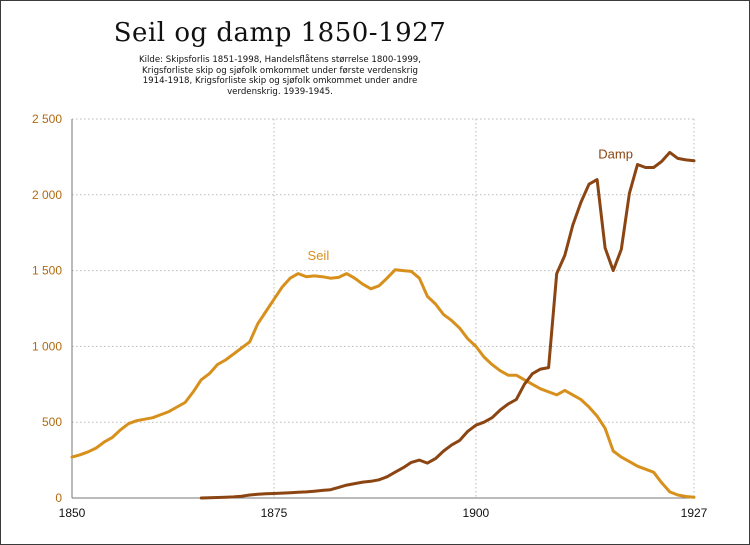 This screenshot has width=750, height=545. Describe the element at coordinates (476, 513) in the screenshot. I see `x-tick-label: 1900` at that location.